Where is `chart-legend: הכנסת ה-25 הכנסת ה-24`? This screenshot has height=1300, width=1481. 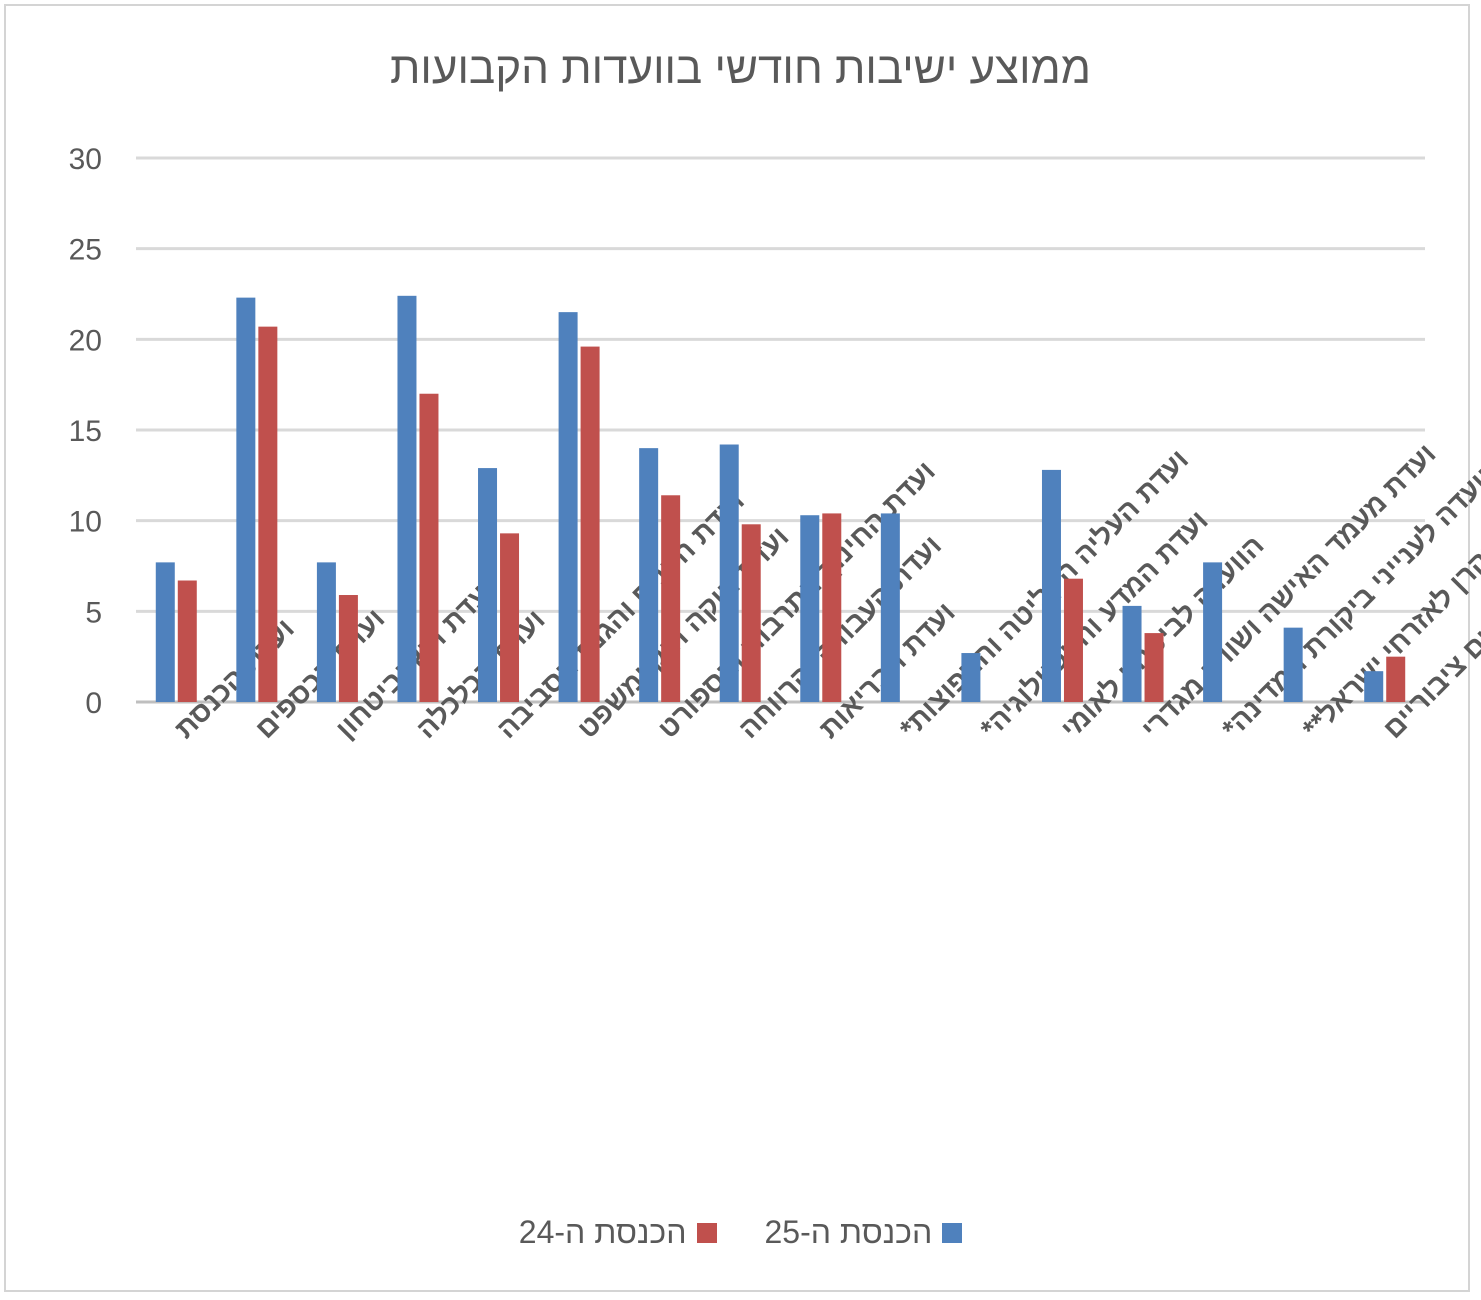
chart-legend: הכנסת ה-25 הכנסת ה-24 is located at coordinates (740, 1232).